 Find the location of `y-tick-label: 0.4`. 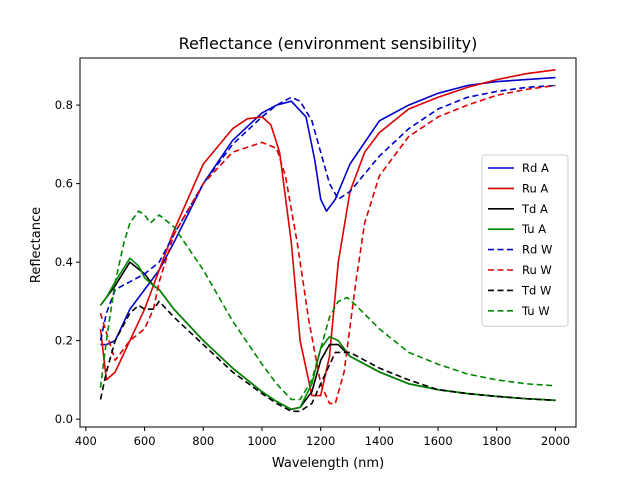

y-tick-label: 0.4 is located at coordinates (64, 262).